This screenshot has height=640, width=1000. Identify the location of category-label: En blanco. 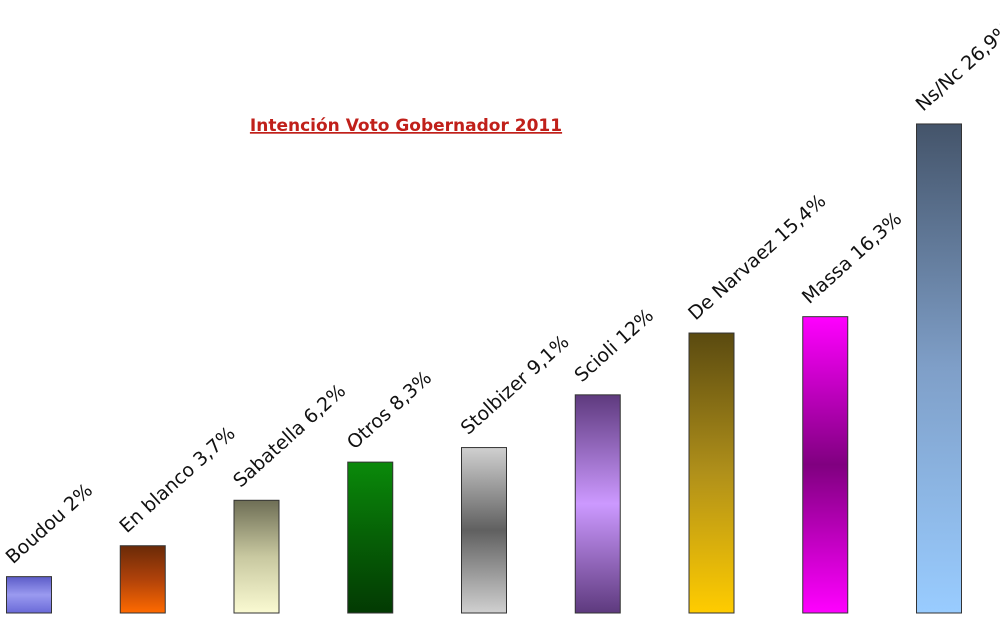
(157, 498).